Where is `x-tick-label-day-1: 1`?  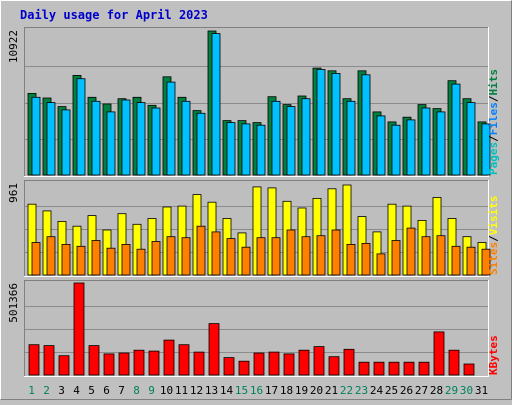
x-tick-label-day-1: 1 is located at coordinates (31, 390).